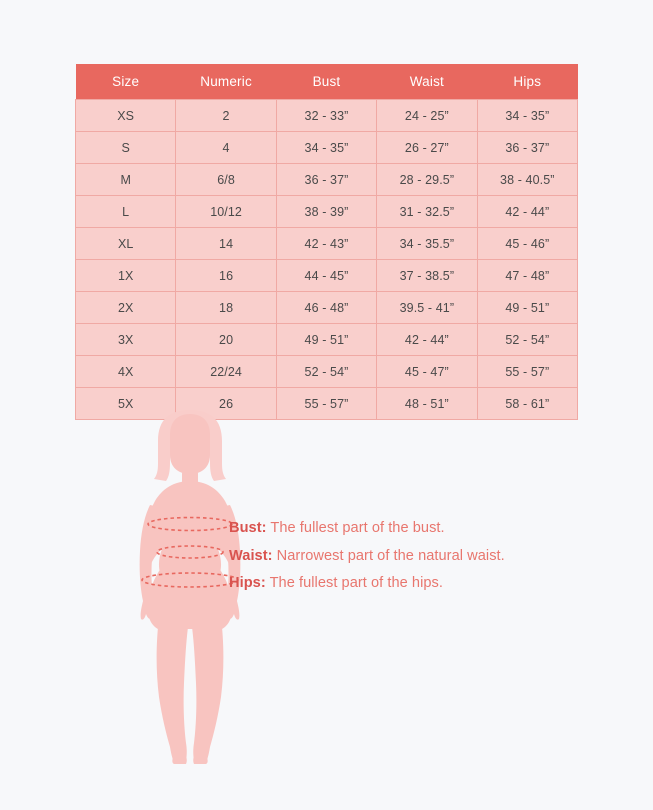 The width and height of the screenshot is (653, 810). I want to click on table-cell-size: 4X, so click(125, 371).